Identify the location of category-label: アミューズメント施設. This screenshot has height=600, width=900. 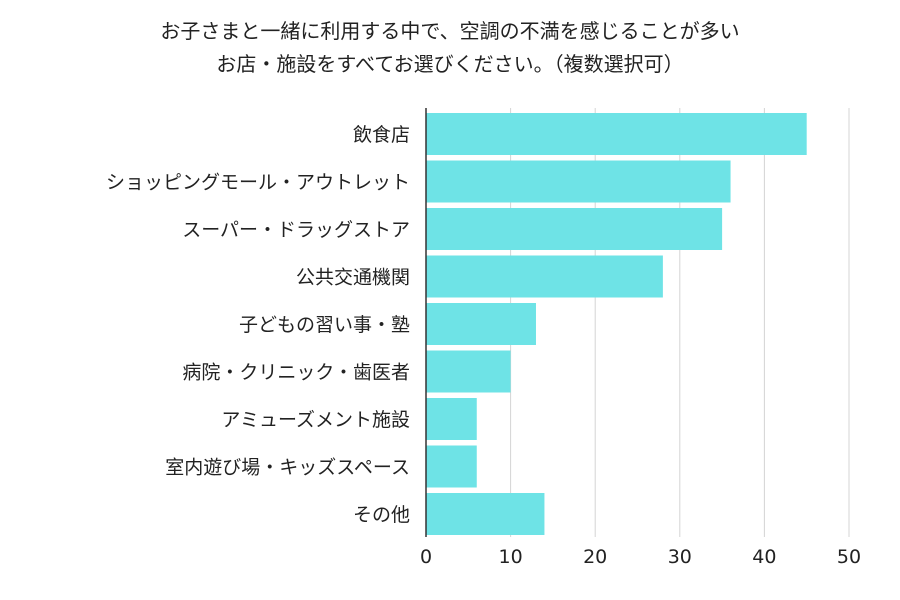
(315, 420).